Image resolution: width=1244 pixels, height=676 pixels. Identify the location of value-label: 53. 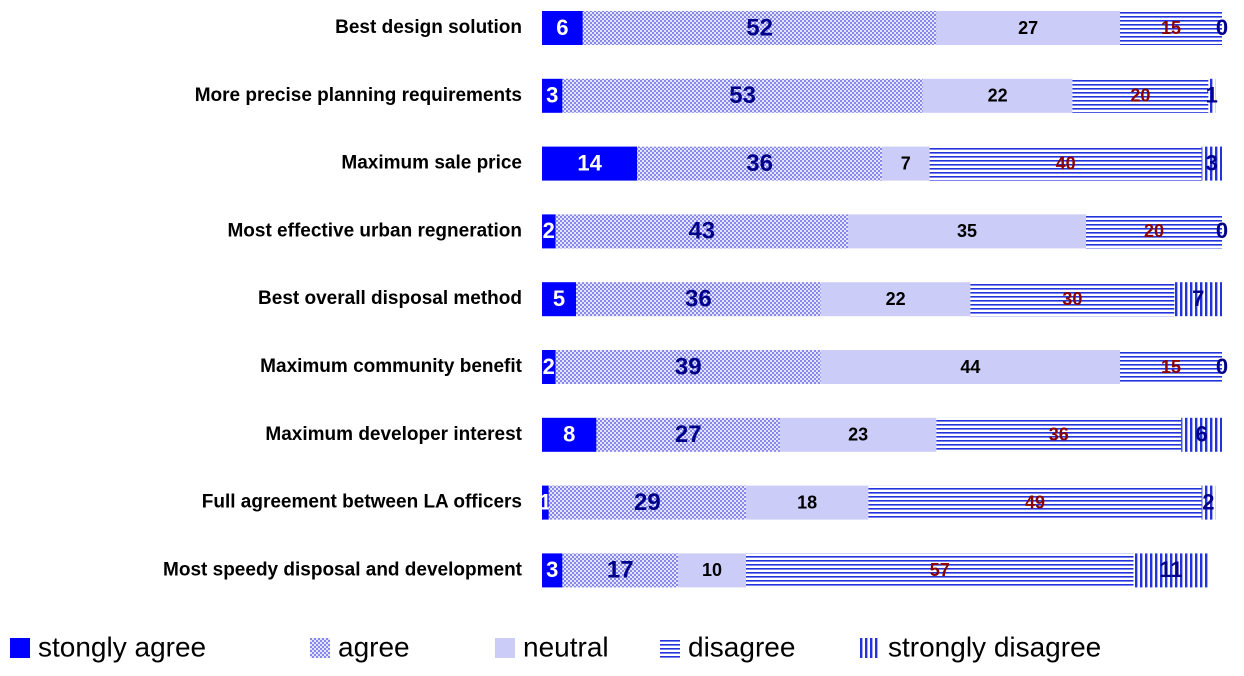
(742, 95).